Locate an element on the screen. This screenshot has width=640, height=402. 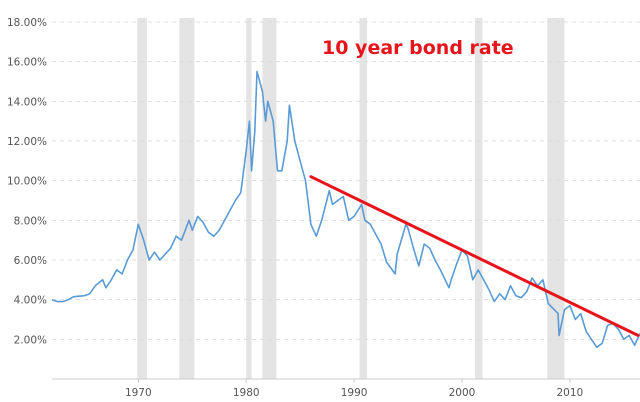
x-tick-label: 1990 is located at coordinates (354, 393).